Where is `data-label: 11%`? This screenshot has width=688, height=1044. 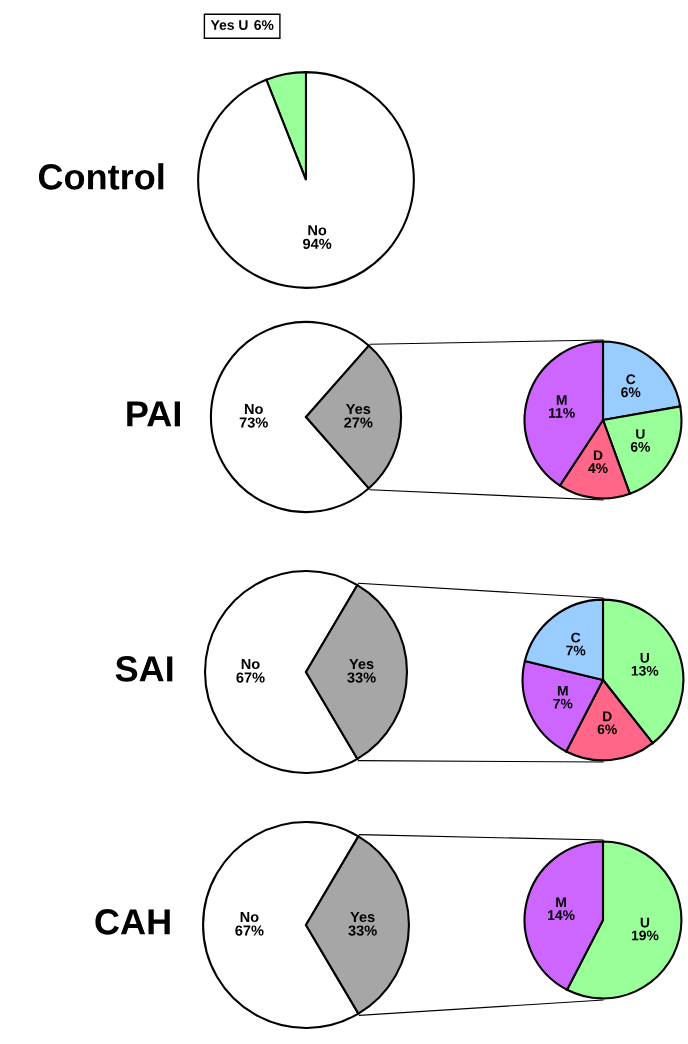
data-label: 11% is located at coordinates (562, 413).